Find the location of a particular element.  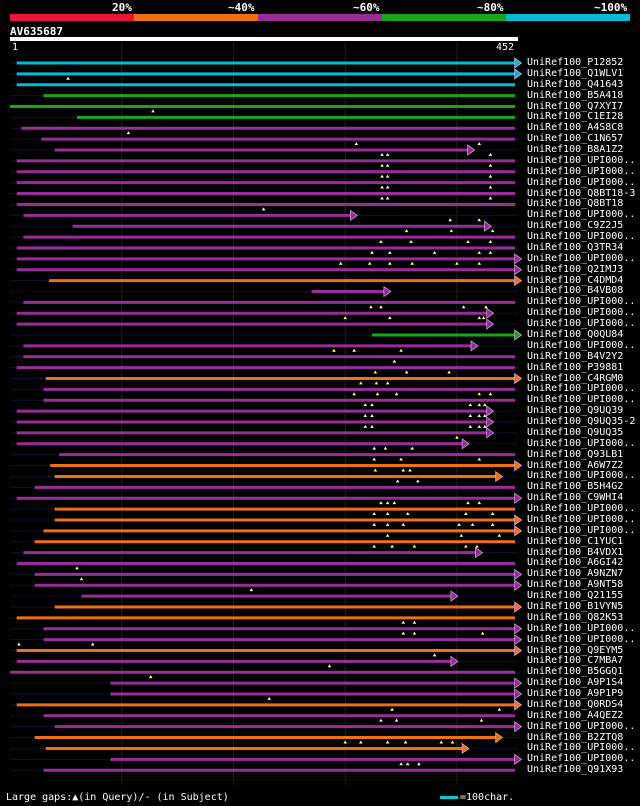

hit-label: UniRef100_B1VYN5 is located at coordinates (575, 606).